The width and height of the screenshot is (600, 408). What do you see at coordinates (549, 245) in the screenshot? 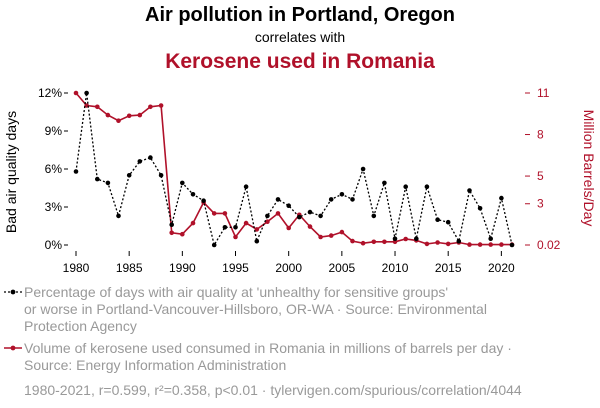
I see `right-tick-label: 0.02` at bounding box center [549, 245].